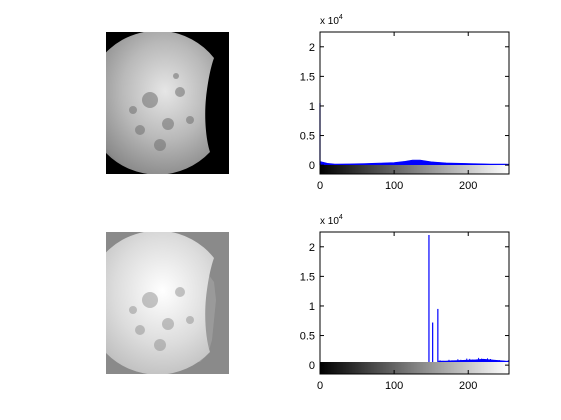 This screenshot has height=420, width=561. I want to click on moon-craters-equalized, so click(161, 319).